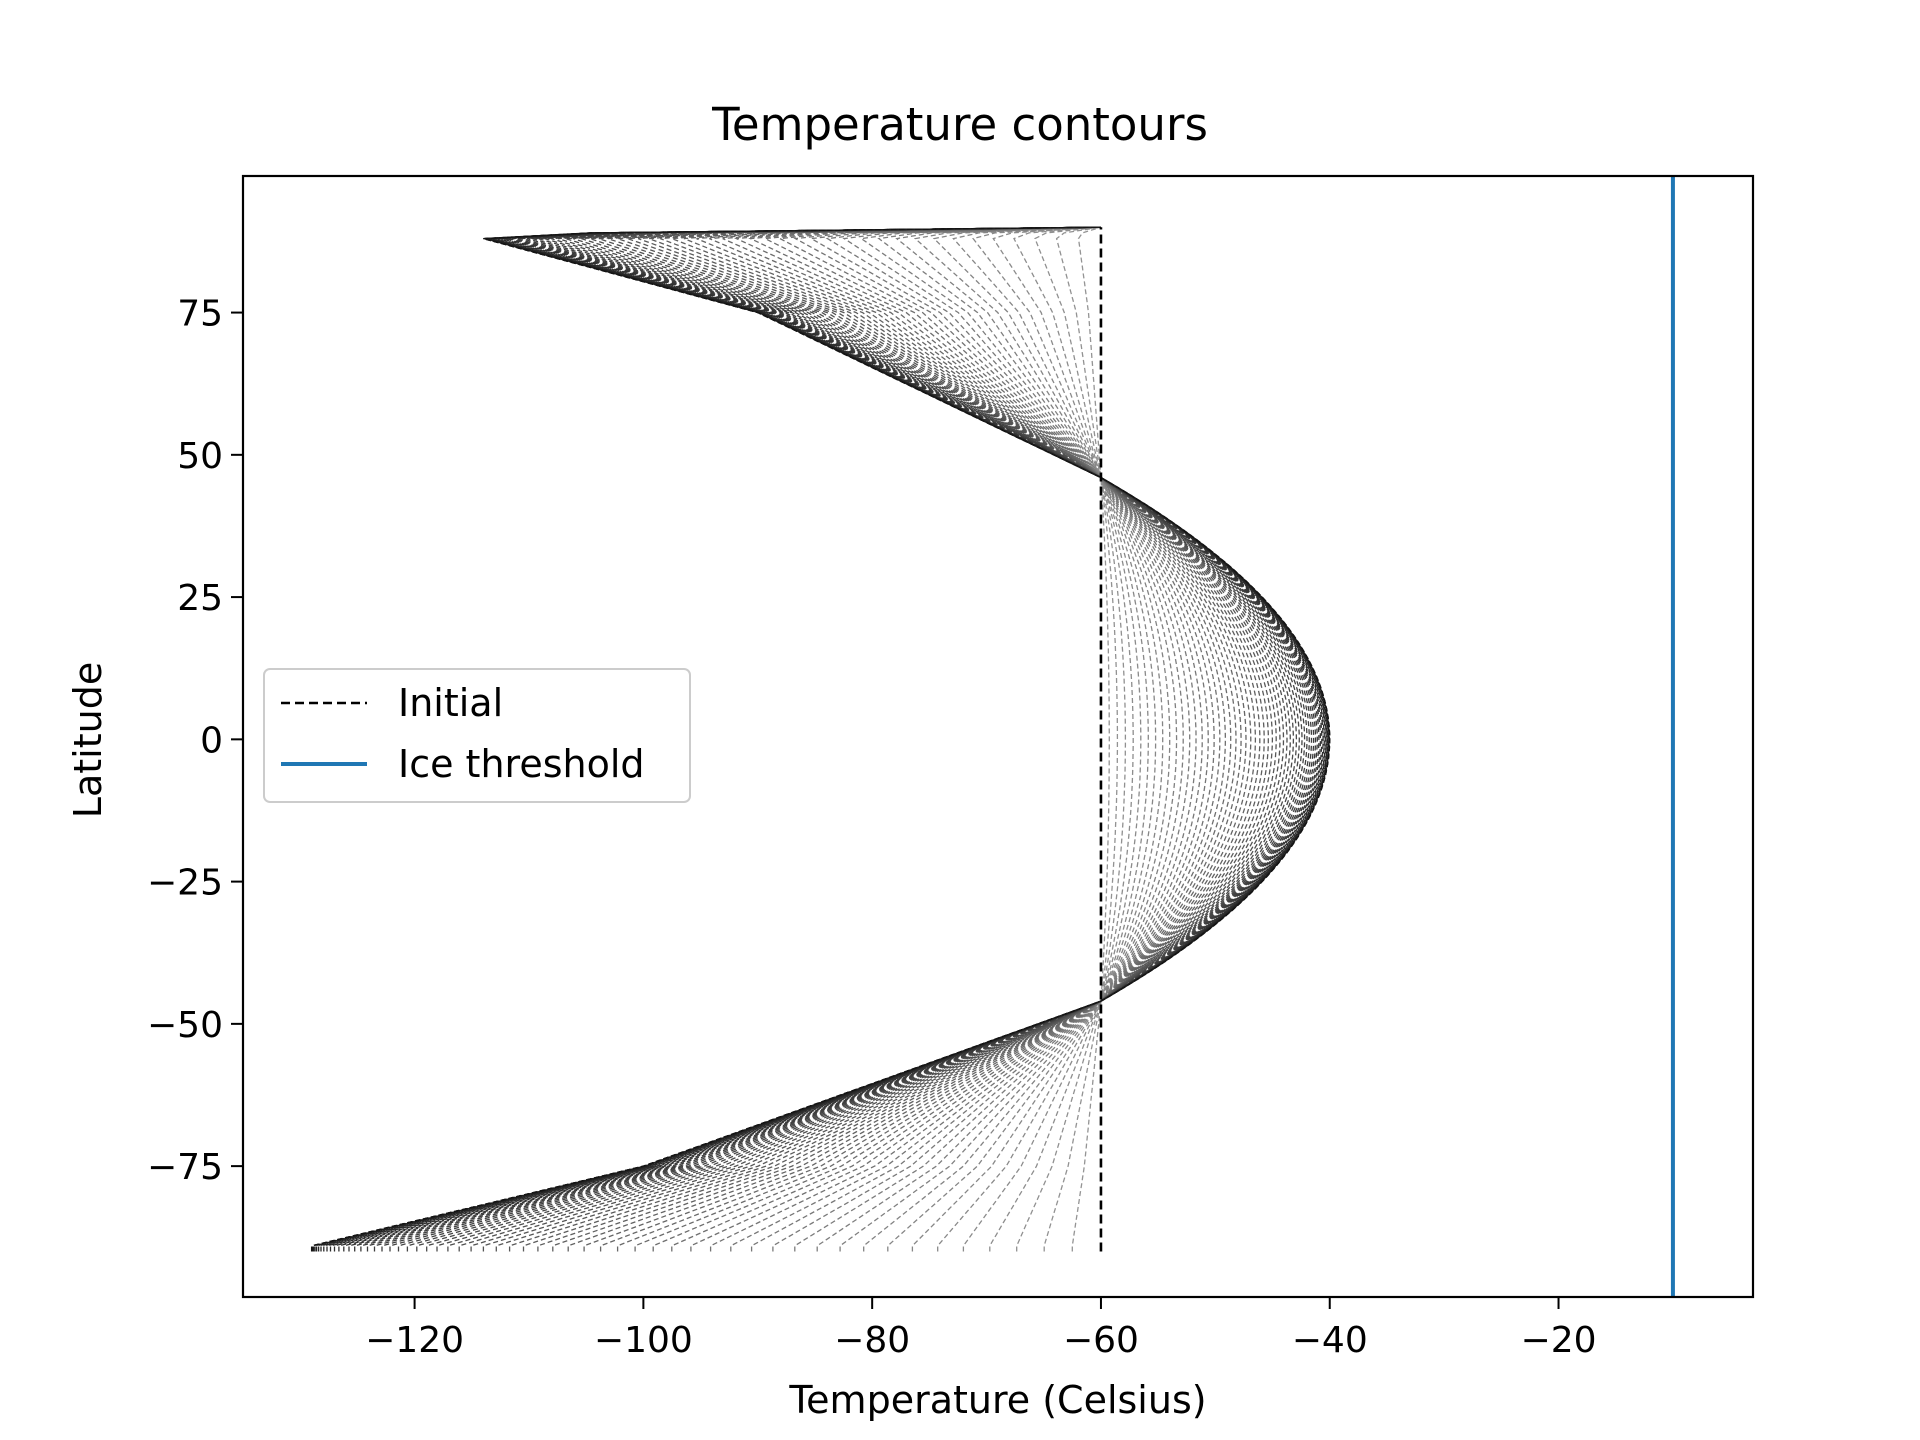  Describe the element at coordinates (872, 1340) in the screenshot. I see `x-tick-label: −80` at that location.